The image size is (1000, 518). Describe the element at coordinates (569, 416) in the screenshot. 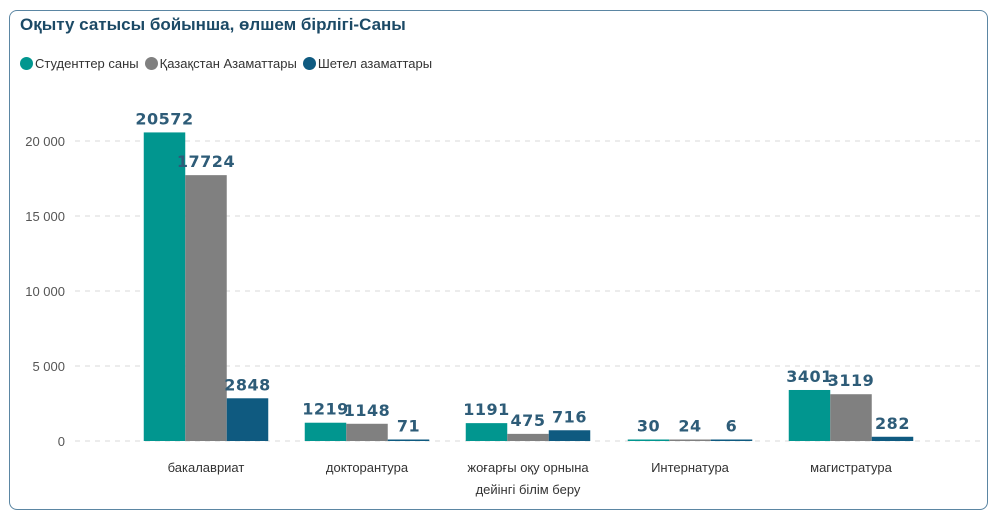

I see `data-label: 716` at that location.